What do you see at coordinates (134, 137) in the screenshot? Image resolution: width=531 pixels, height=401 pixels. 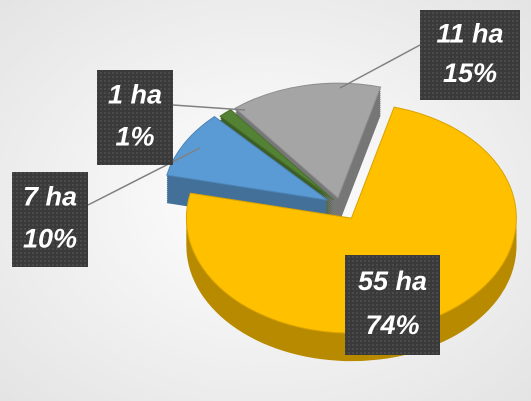 I see `percent-label: 1%` at bounding box center [134, 137].